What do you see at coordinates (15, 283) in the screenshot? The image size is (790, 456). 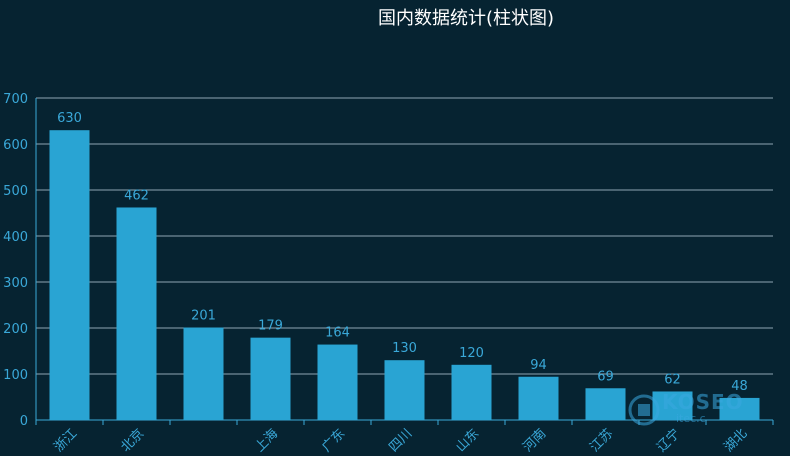 I see `y-tick-label: 300` at bounding box center [15, 283].